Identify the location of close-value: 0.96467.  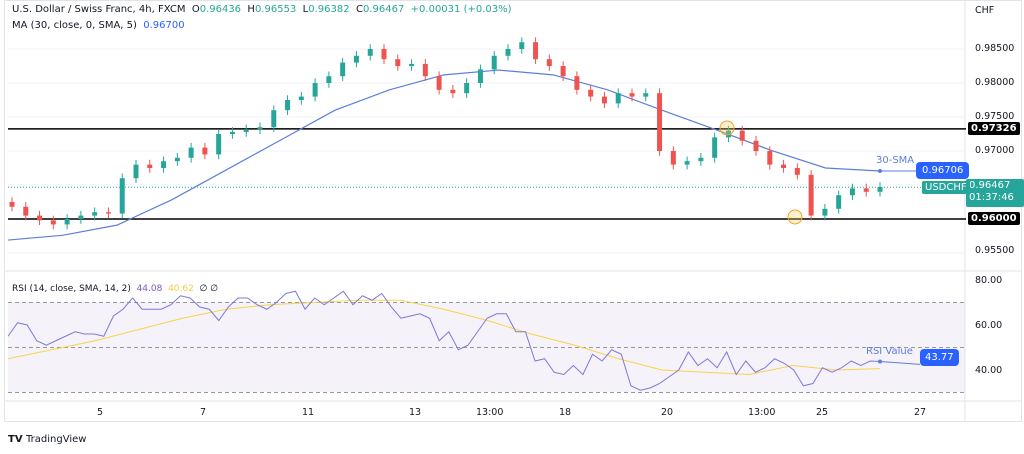
(383, 9).